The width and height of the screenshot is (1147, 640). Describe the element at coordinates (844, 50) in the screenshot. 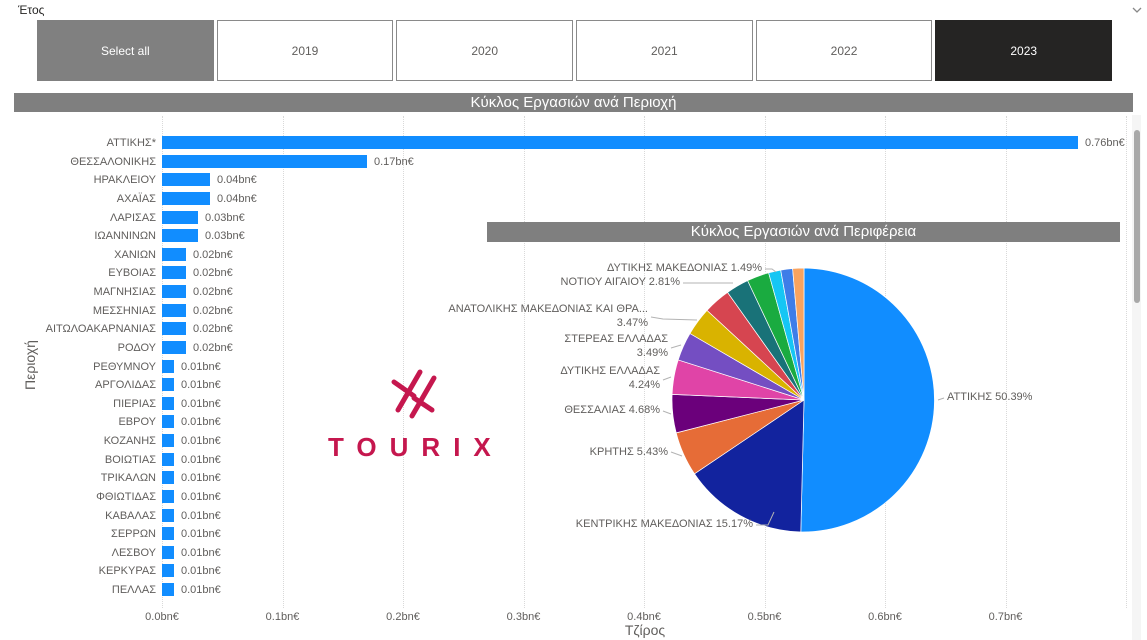

I see `slicer-button-2022: 2022` at that location.